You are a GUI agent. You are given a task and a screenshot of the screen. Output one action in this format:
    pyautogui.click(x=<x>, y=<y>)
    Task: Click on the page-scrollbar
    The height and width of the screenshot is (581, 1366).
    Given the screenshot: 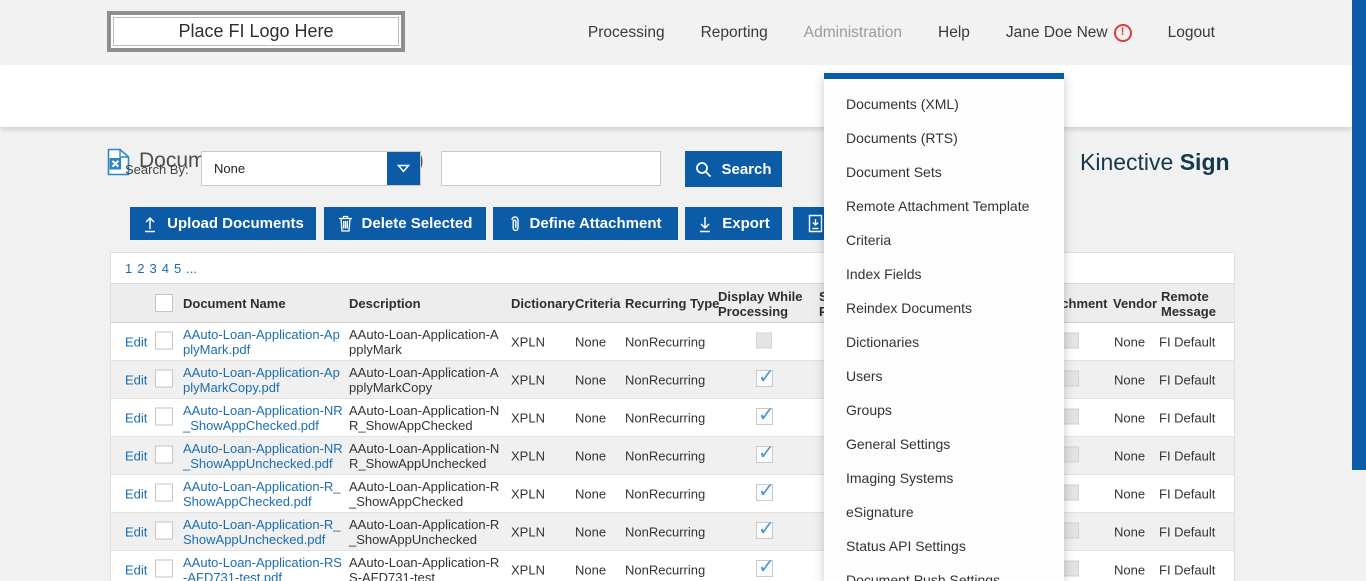 What is the action you would take?
    pyautogui.click(x=1359, y=290)
    